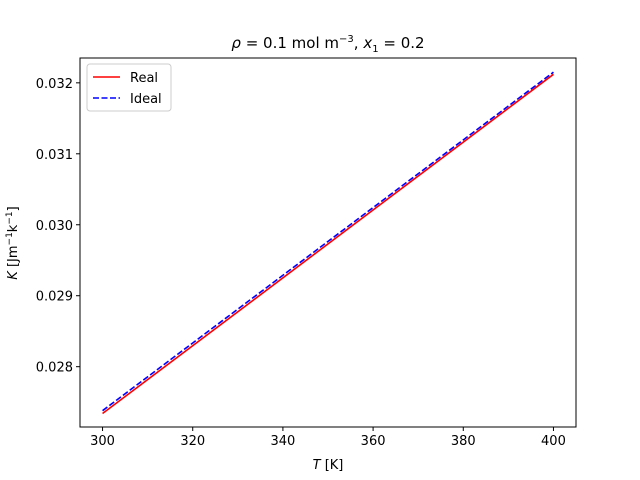  I want to click on legend-box, so click(129, 87).